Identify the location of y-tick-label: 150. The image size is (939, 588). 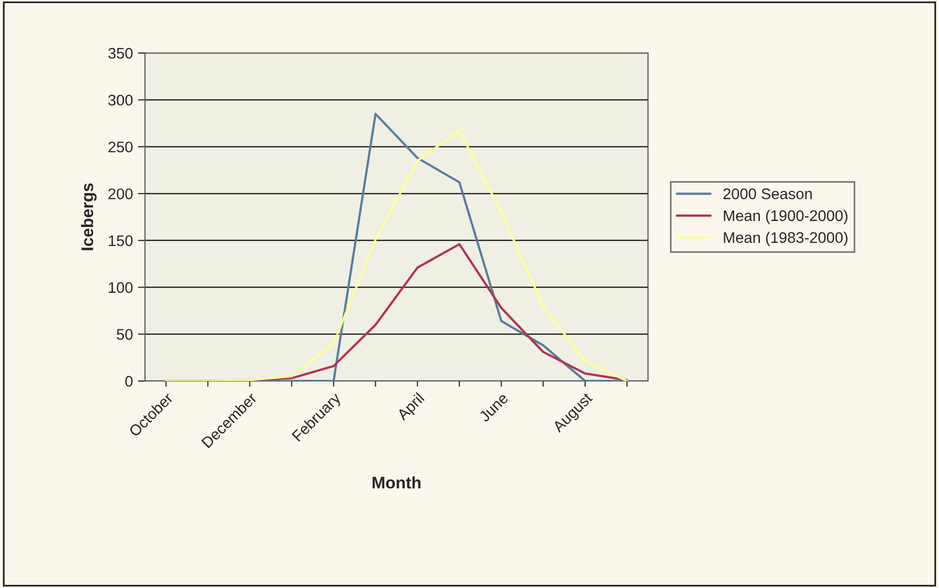
(120, 240).